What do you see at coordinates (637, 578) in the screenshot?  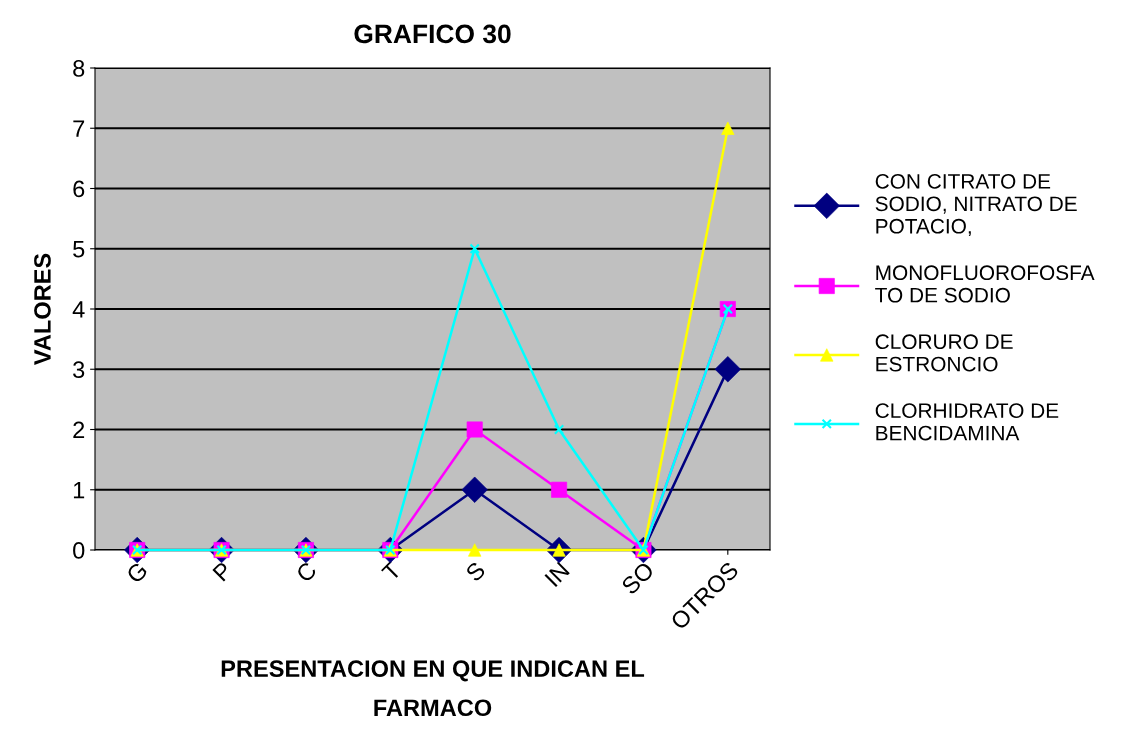 I see `x-tick-label: SO` at bounding box center [637, 578].